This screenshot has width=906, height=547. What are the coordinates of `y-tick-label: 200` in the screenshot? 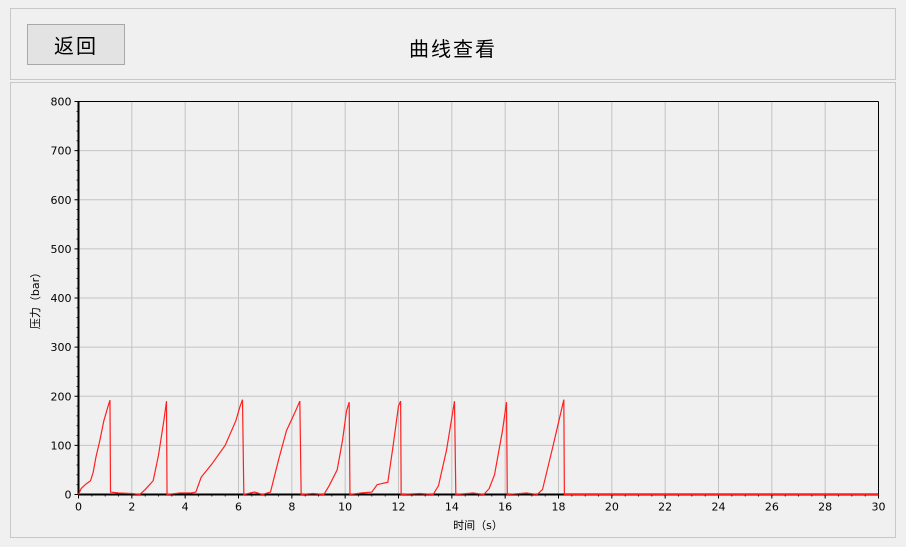 It's located at (61, 396).